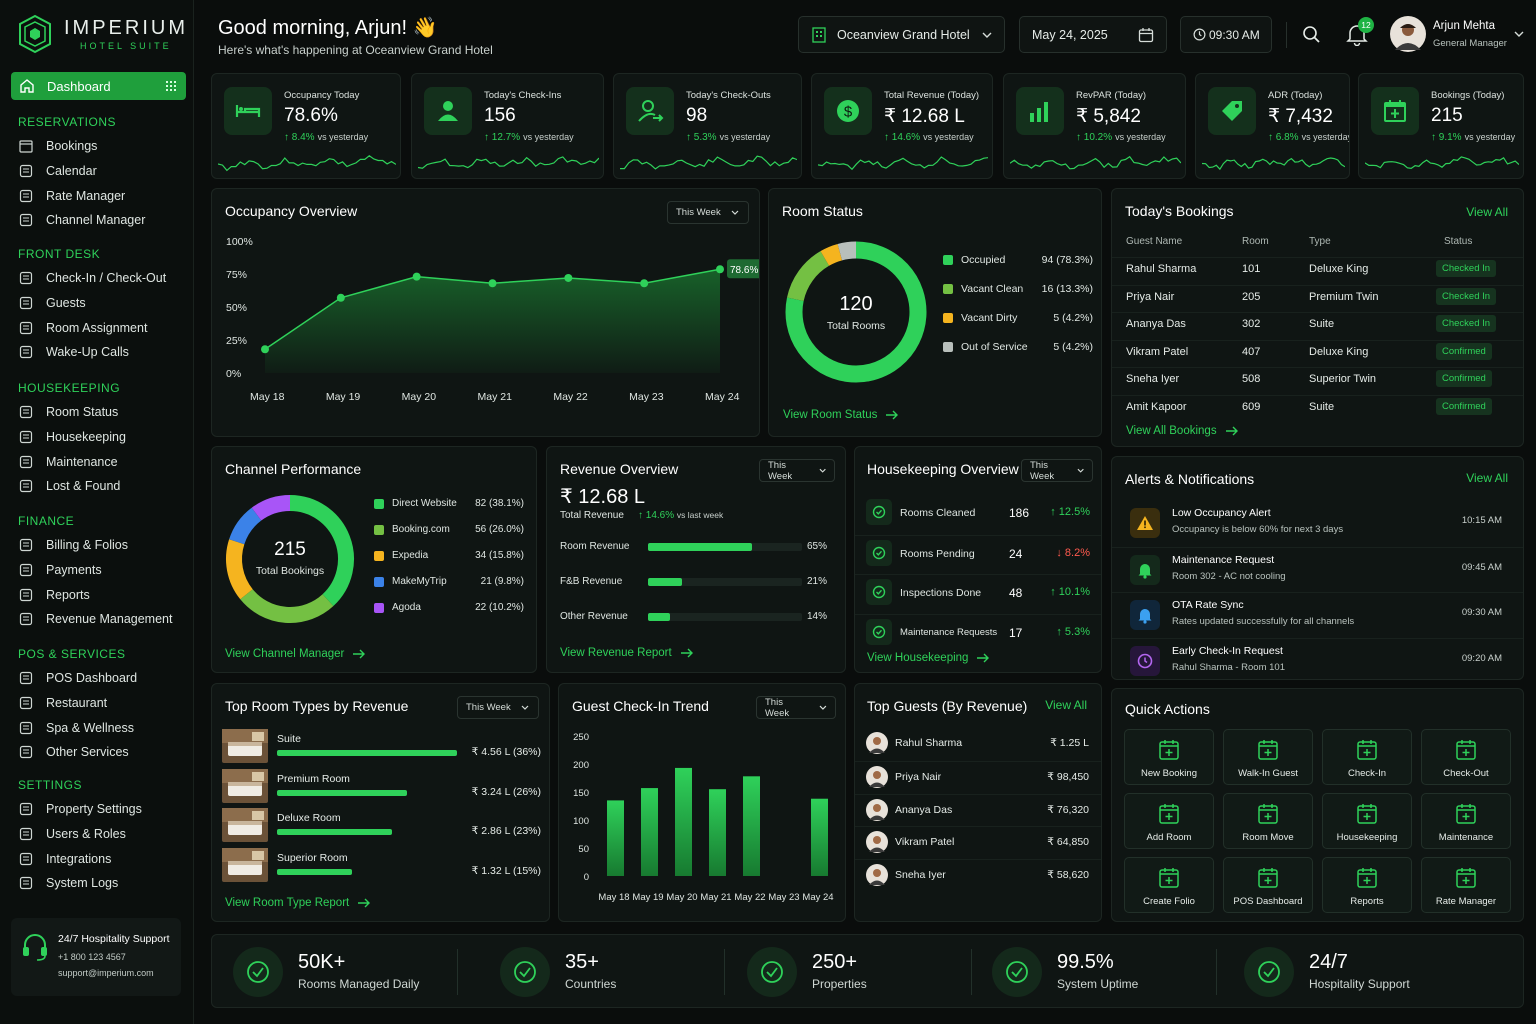 Image resolution: width=1536 pixels, height=1024 pixels. I want to click on revenue-filter: This Week, so click(797, 470).